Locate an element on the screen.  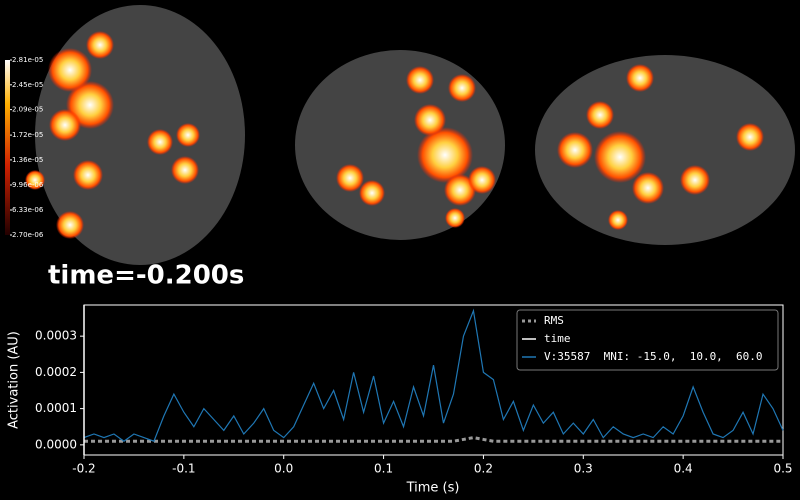
series-line is located at coordinates (433, 439).